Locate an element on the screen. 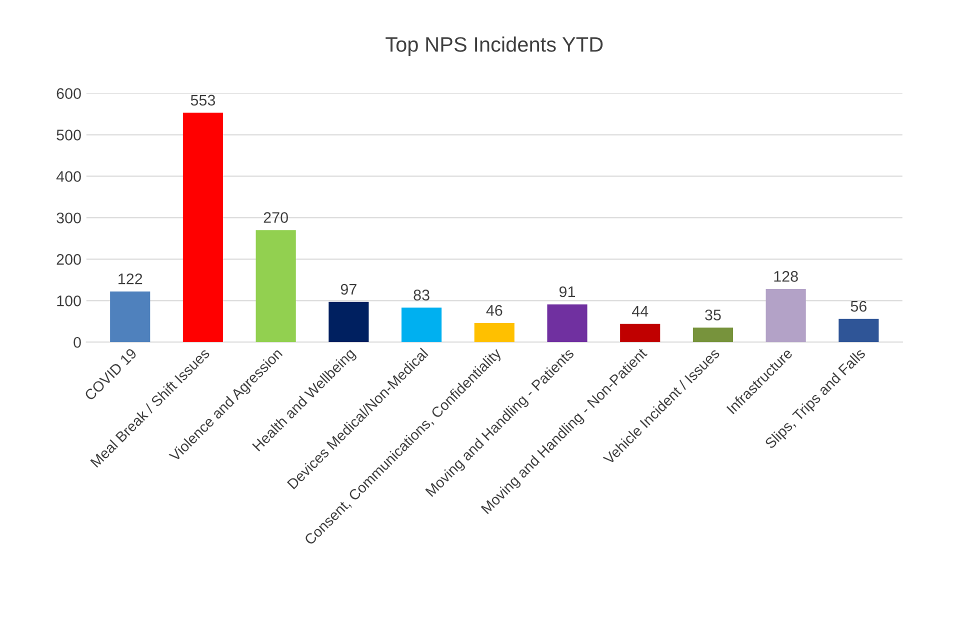 This screenshot has height=622, width=960. data-label: 122 is located at coordinates (130, 279).